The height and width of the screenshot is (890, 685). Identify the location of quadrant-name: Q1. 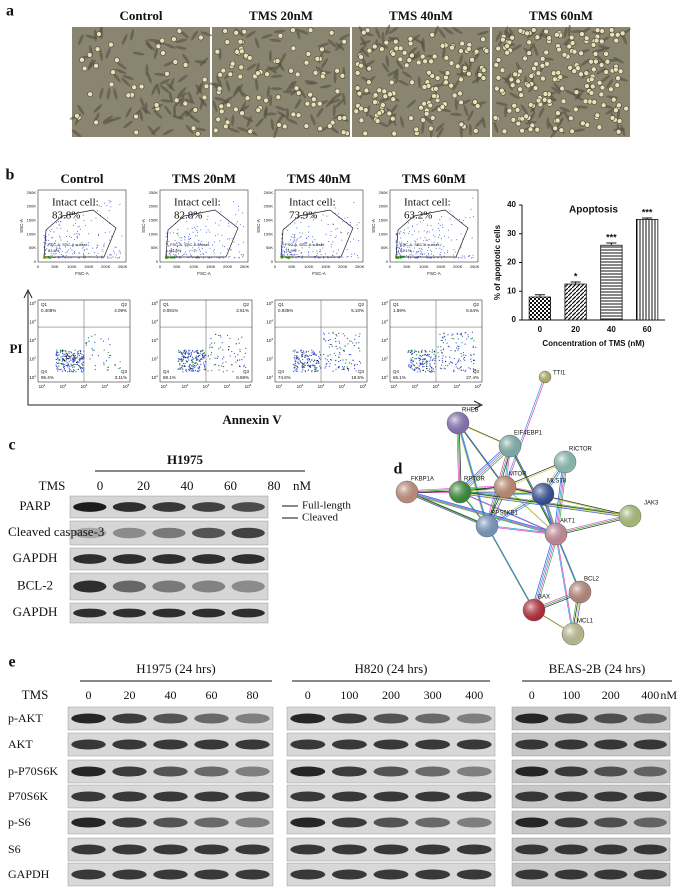
(396, 304).